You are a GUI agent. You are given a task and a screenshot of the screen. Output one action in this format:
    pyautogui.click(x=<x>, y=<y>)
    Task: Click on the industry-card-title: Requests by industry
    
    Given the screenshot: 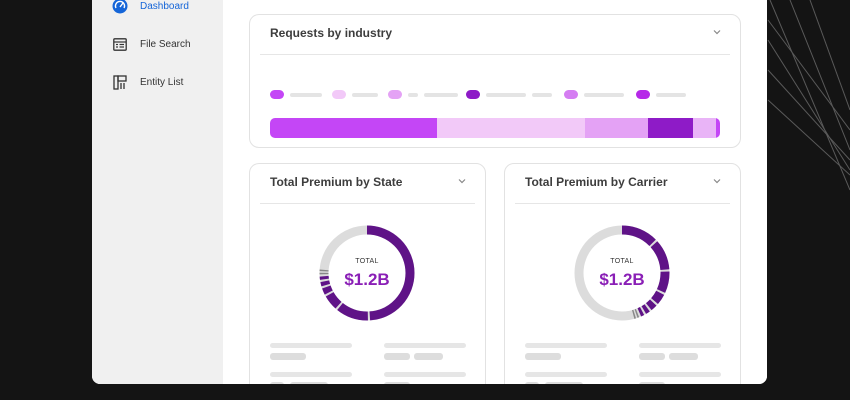 What is the action you would take?
    pyautogui.click(x=331, y=33)
    